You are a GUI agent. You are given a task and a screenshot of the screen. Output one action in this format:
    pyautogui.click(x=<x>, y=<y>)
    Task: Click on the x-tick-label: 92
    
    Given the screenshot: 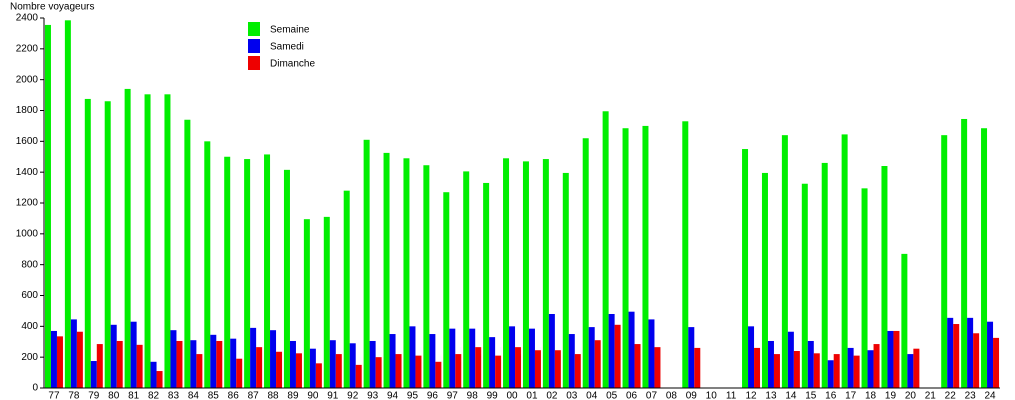 What is the action you would take?
    pyautogui.click(x=353, y=395)
    